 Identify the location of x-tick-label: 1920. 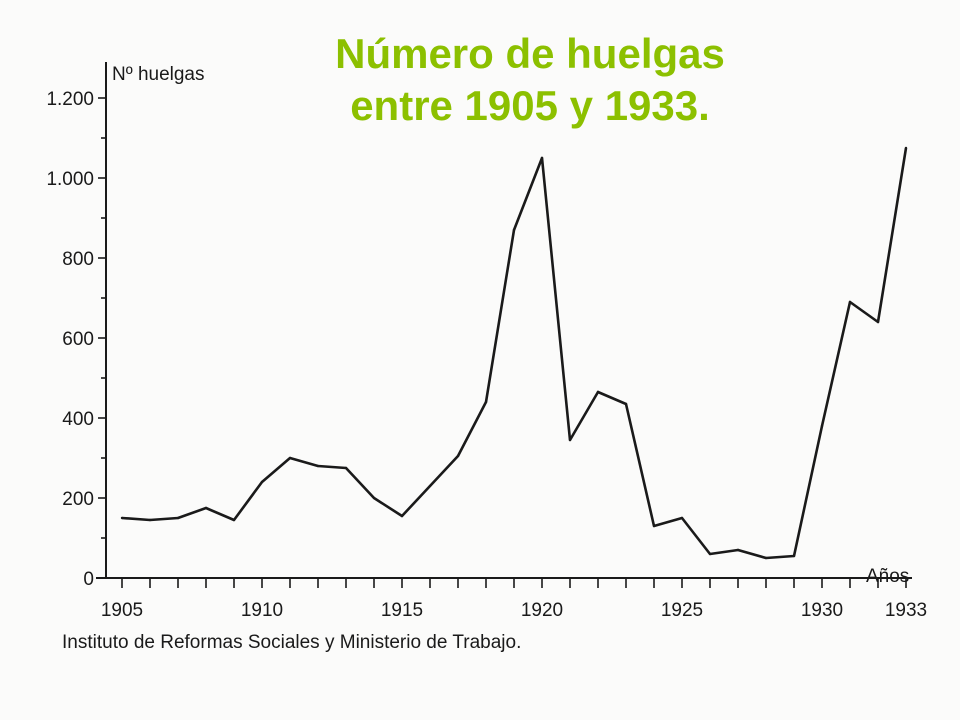
(542, 610).